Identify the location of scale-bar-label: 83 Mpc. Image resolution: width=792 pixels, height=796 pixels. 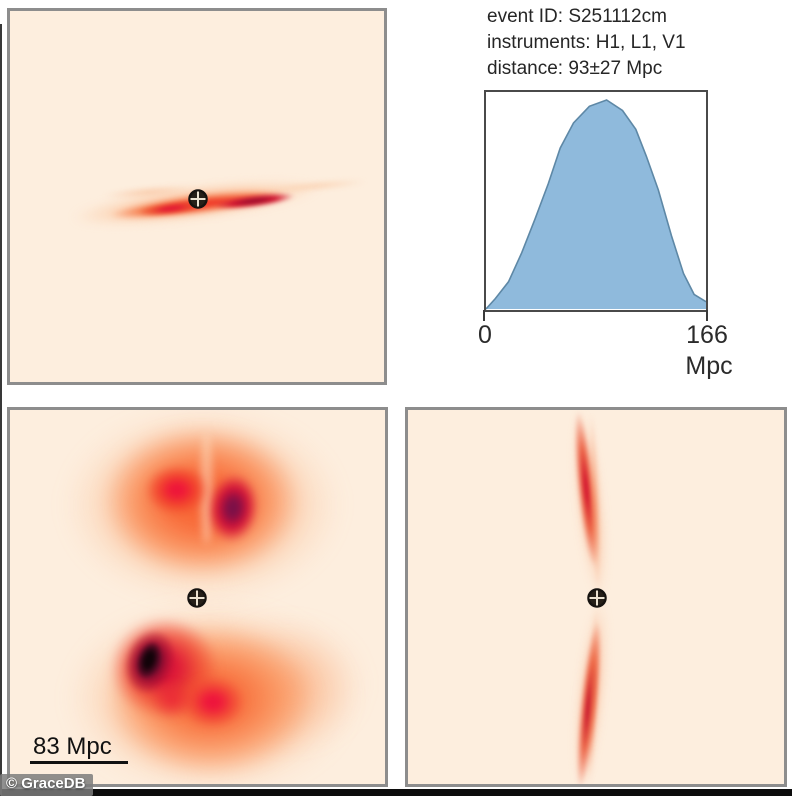
(72, 746).